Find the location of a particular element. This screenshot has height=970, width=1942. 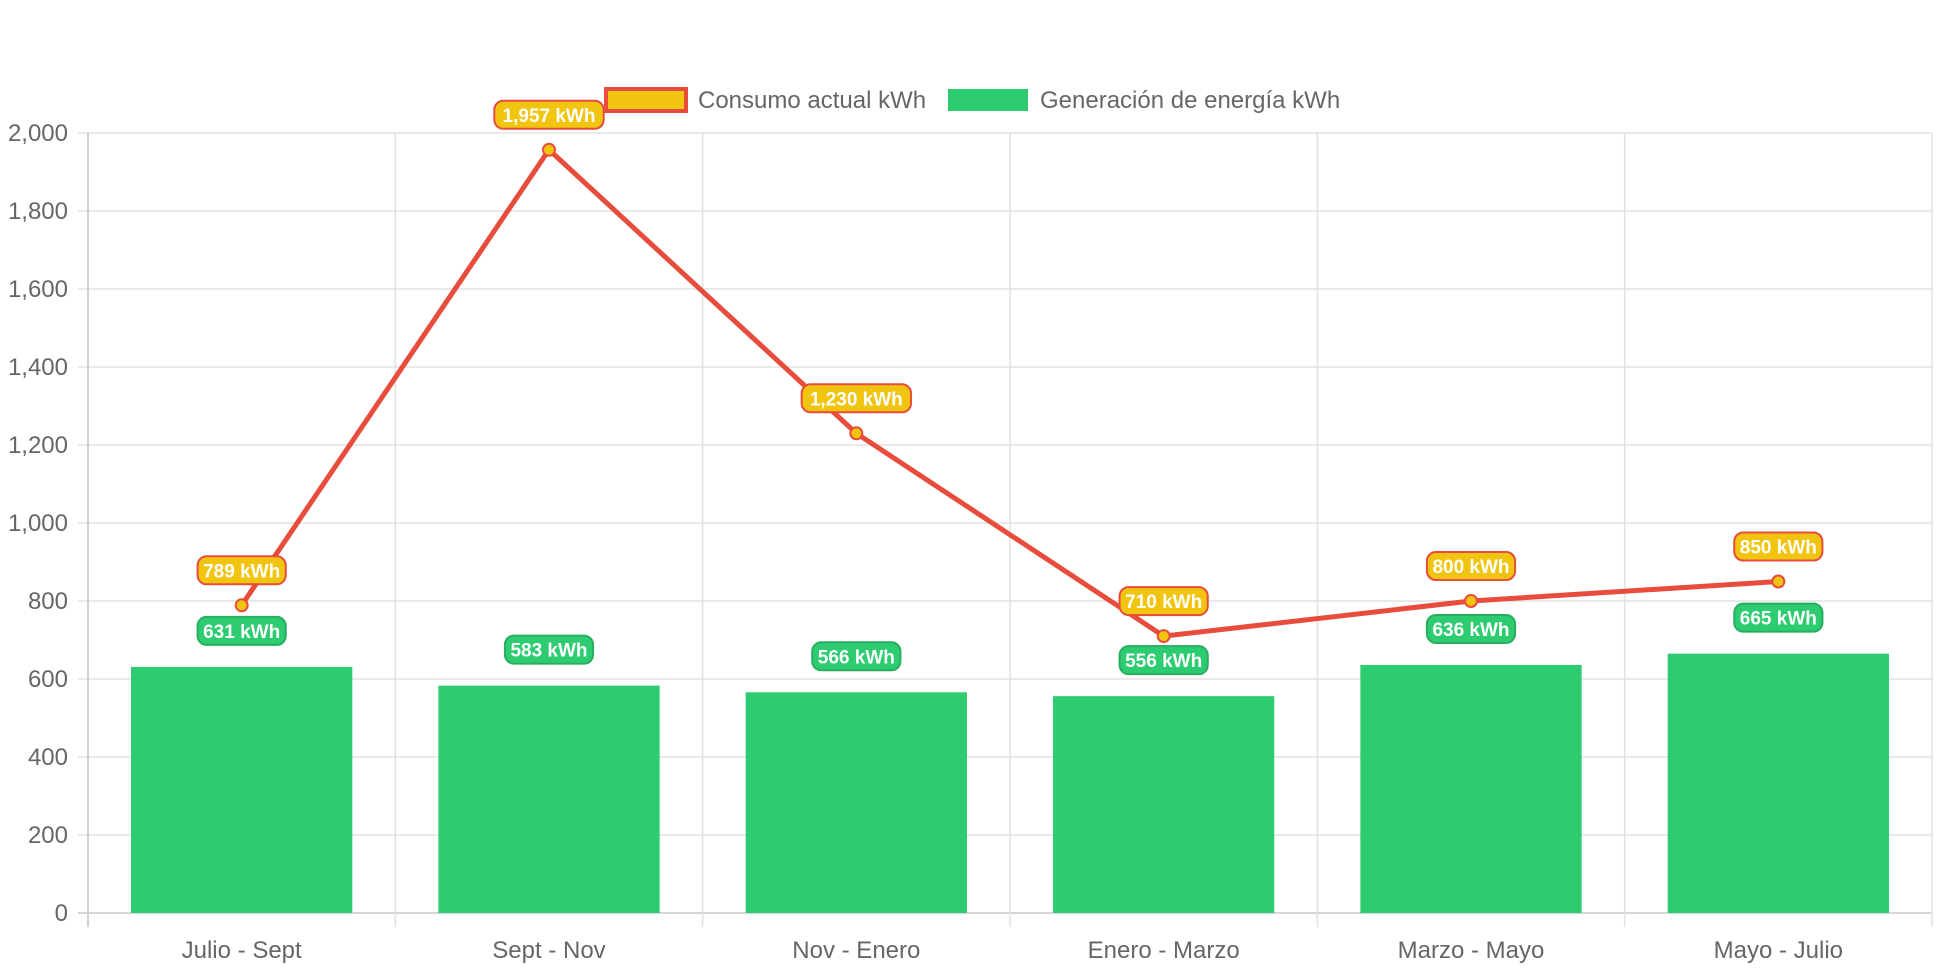

data-label-generacion-text: 583 kWh is located at coordinates (548, 651).